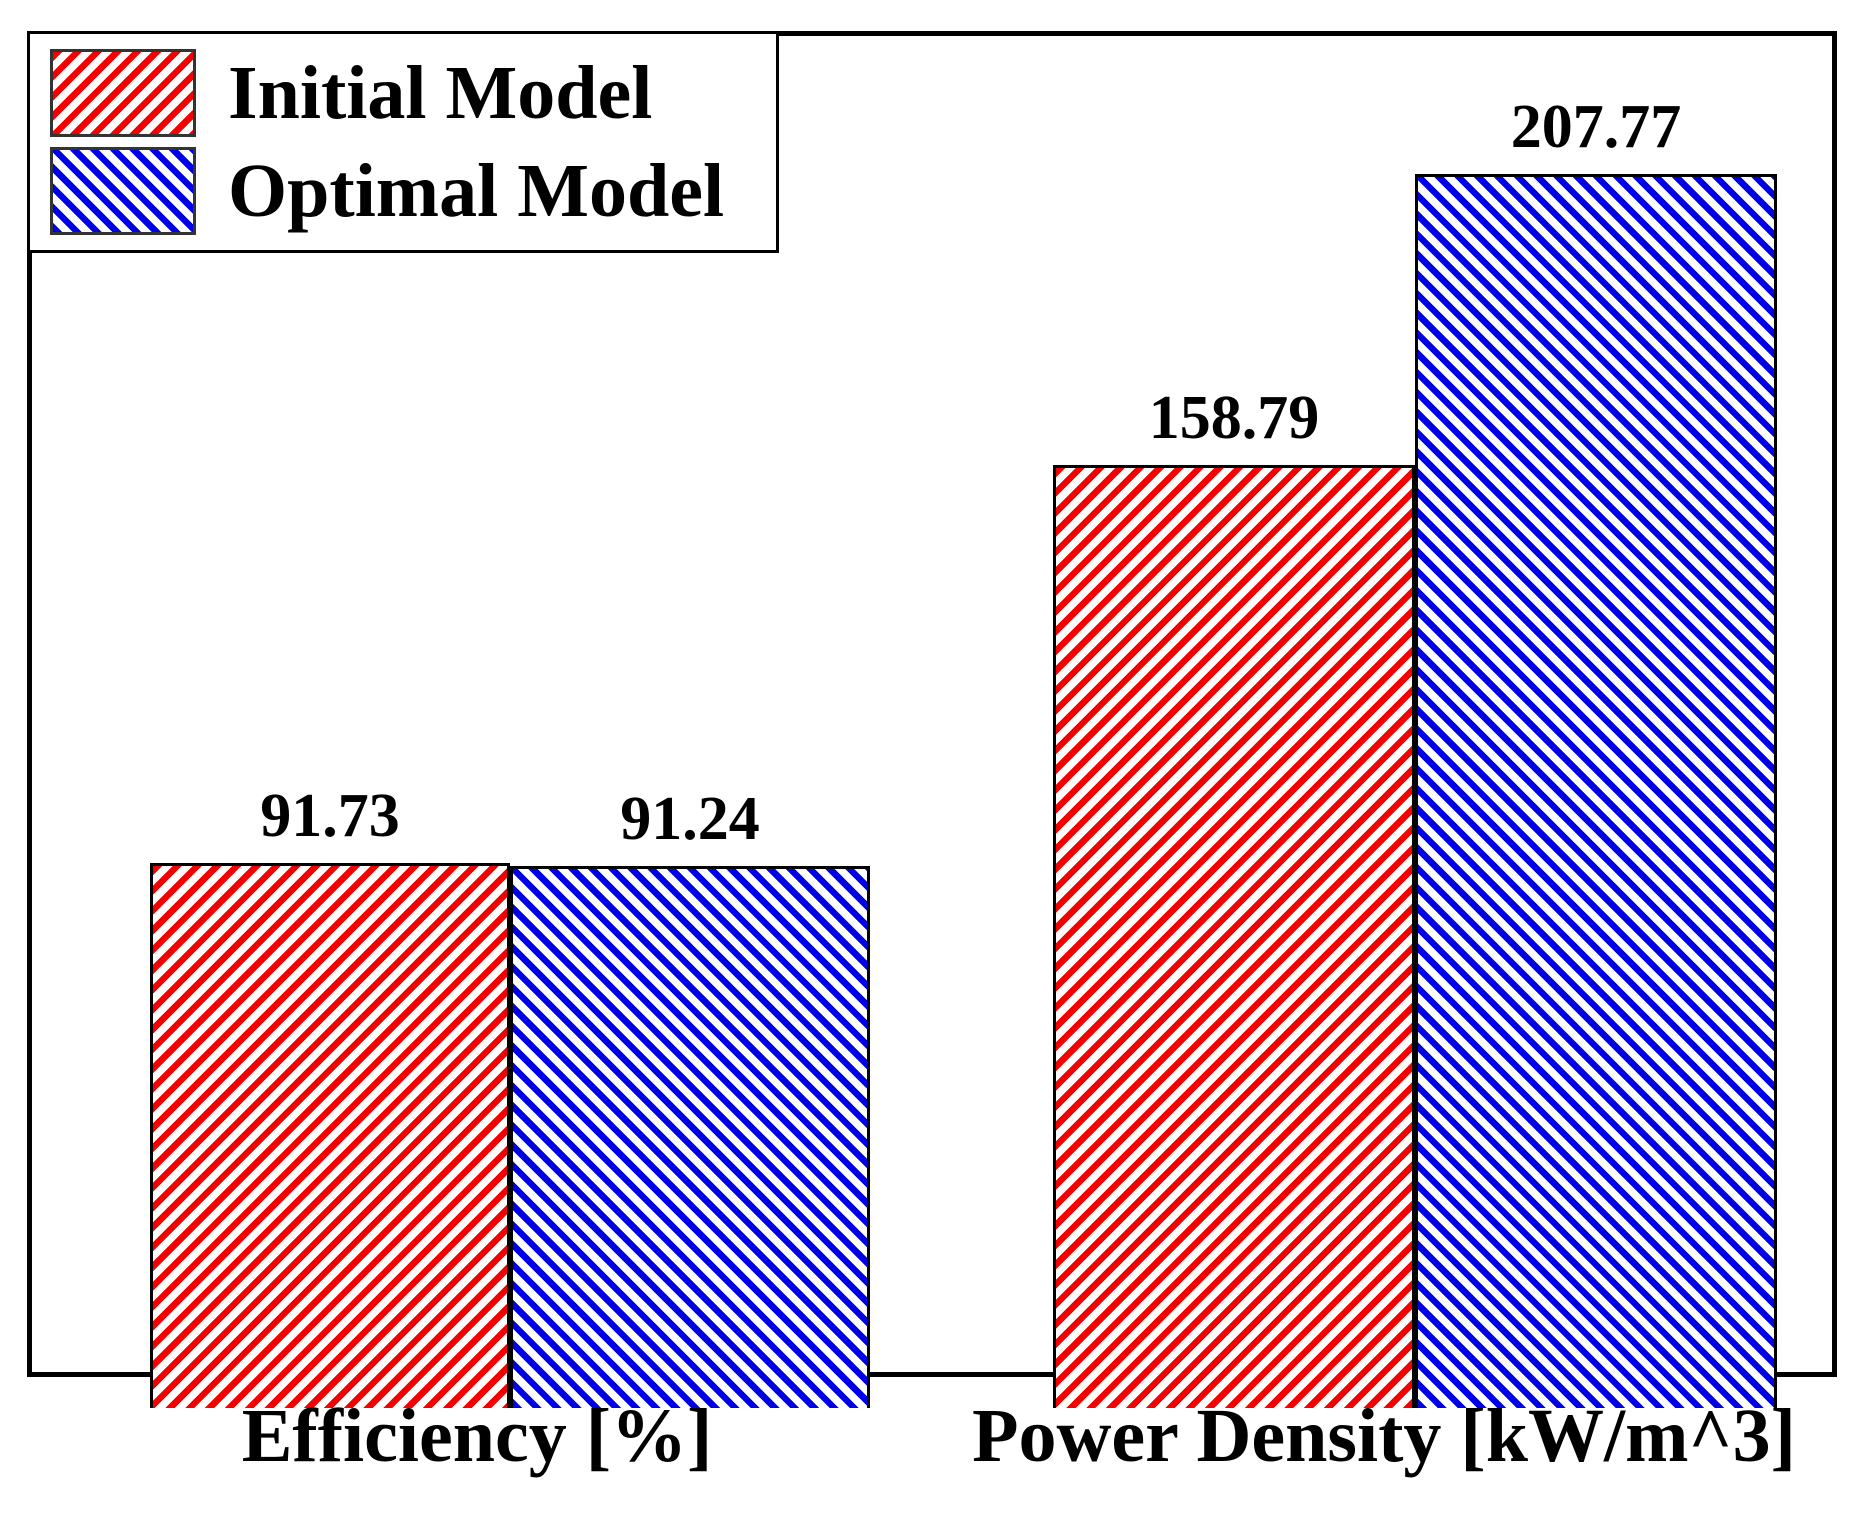  I want to click on bar-initial-model-power, so click(1234, 936).